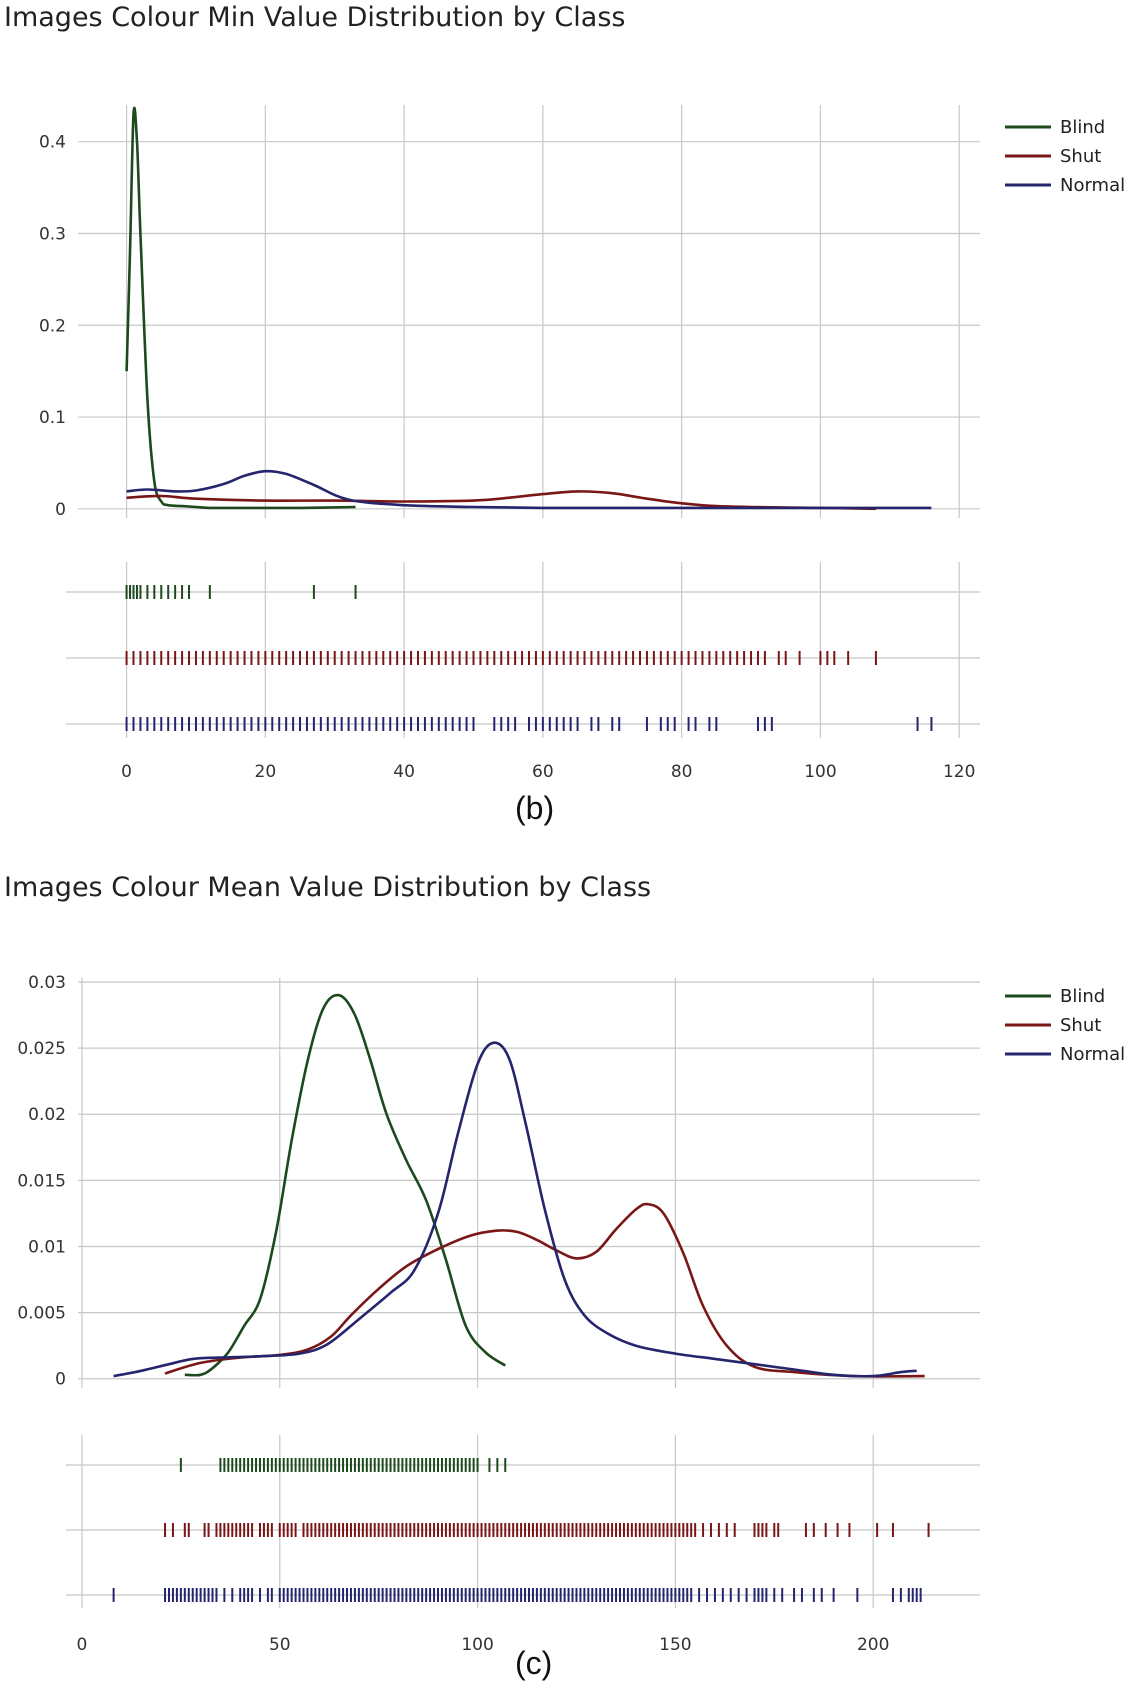  What do you see at coordinates (501, 500) in the screenshot?
I see `min-series-line-shut` at bounding box center [501, 500].